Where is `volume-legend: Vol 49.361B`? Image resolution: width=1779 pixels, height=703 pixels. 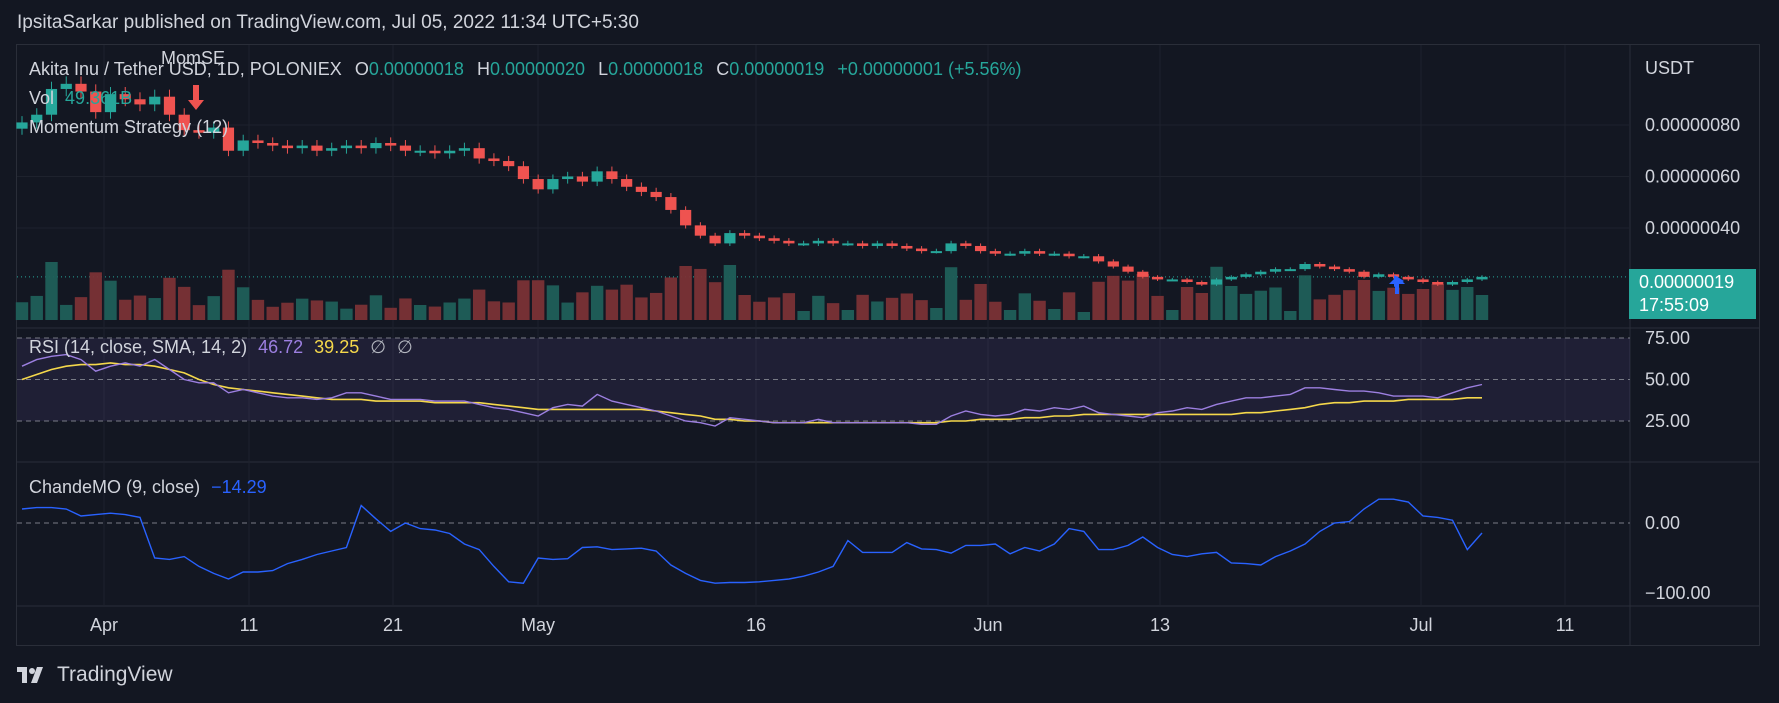 volume-legend: Vol 49.361B is located at coordinates (80, 98).